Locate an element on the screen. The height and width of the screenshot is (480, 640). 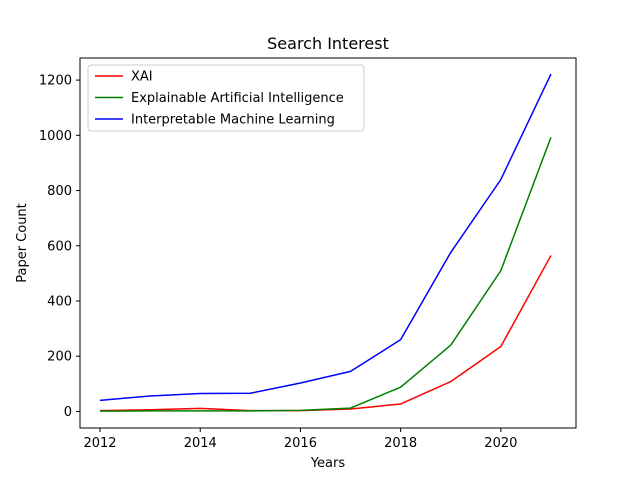
y-tick-label: 800 is located at coordinates (59, 191).